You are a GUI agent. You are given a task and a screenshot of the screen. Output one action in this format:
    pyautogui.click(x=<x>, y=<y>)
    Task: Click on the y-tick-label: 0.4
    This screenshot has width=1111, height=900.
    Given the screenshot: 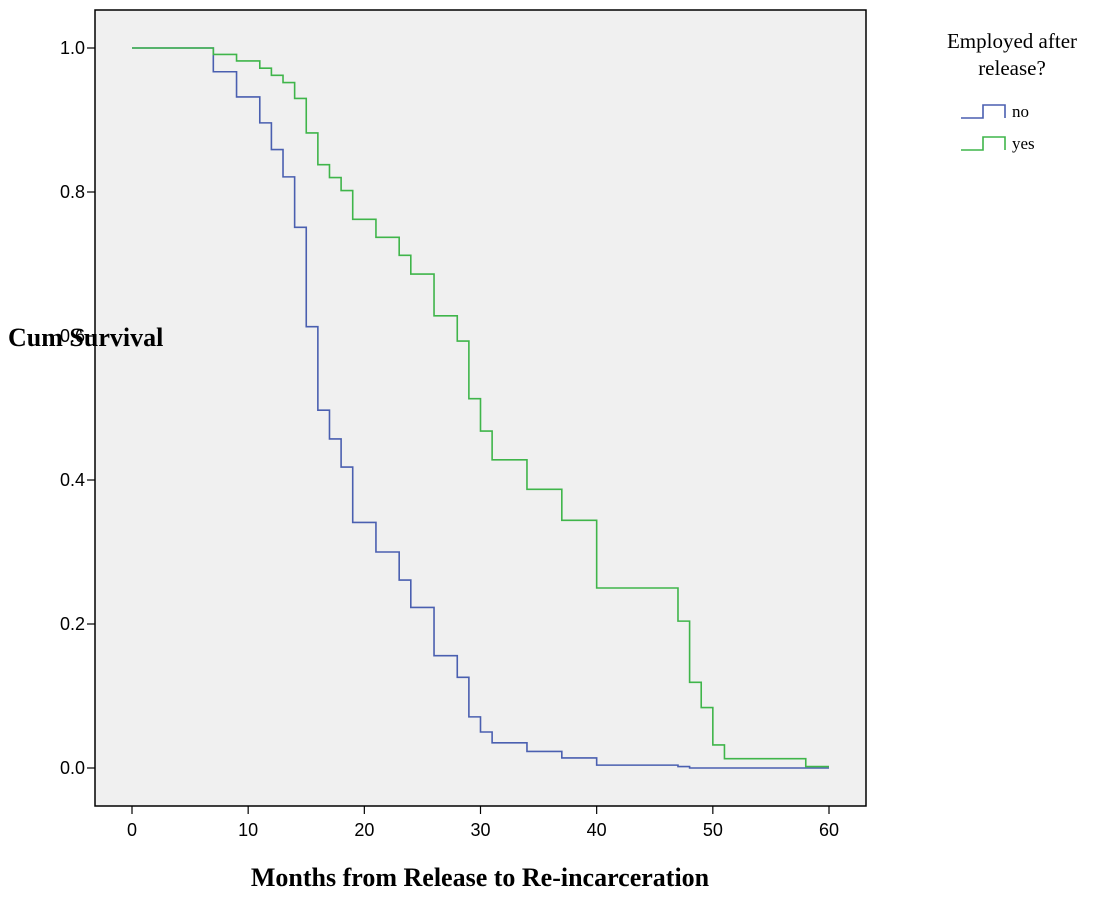 What is the action you would take?
    pyautogui.click(x=72, y=480)
    